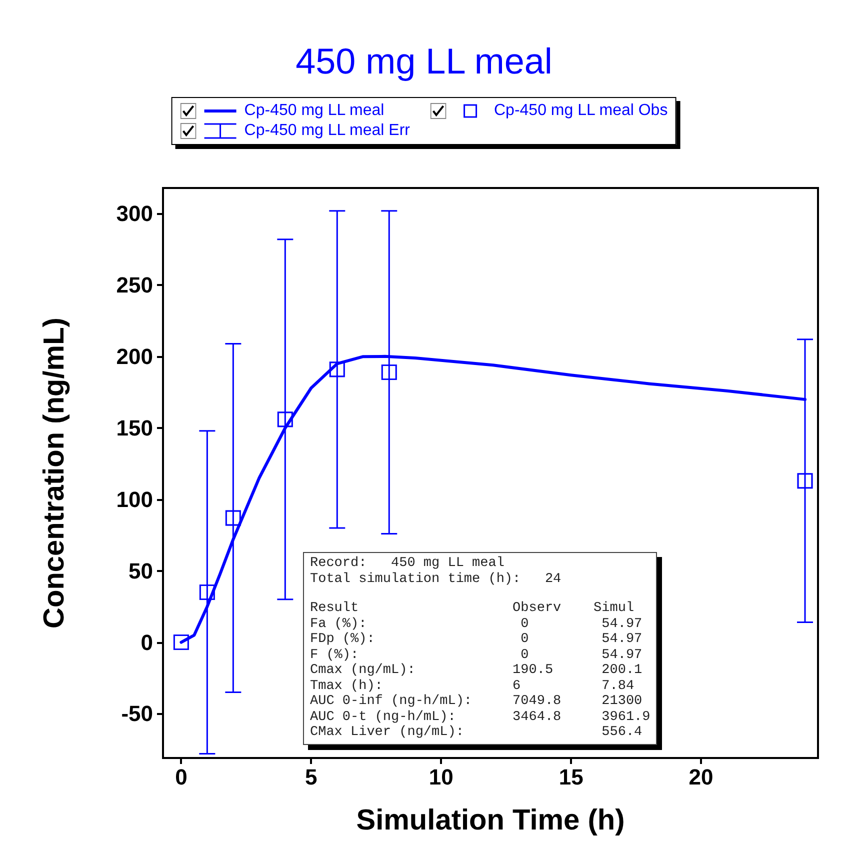 The width and height of the screenshot is (848, 861). I want to click on annotation: Fa (%): 0 54.97, so click(477, 624).